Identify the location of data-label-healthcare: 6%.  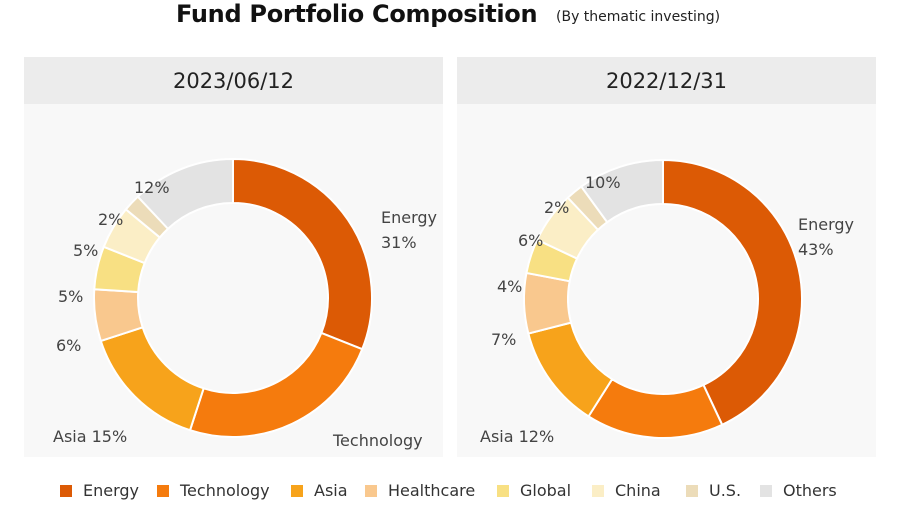
(68, 345).